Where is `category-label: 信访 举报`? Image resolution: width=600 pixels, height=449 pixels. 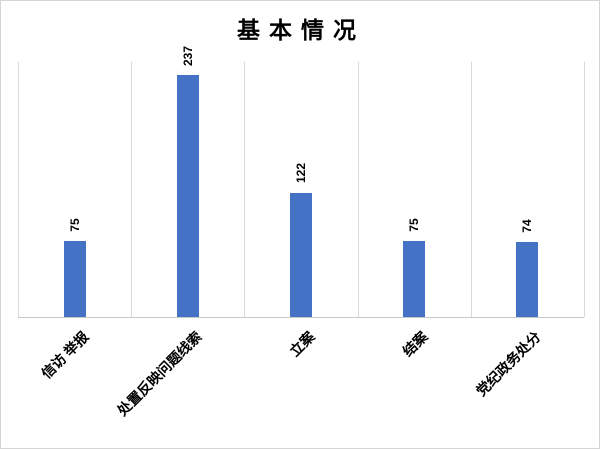
category-label: 信访 举报 is located at coordinates (65, 356).